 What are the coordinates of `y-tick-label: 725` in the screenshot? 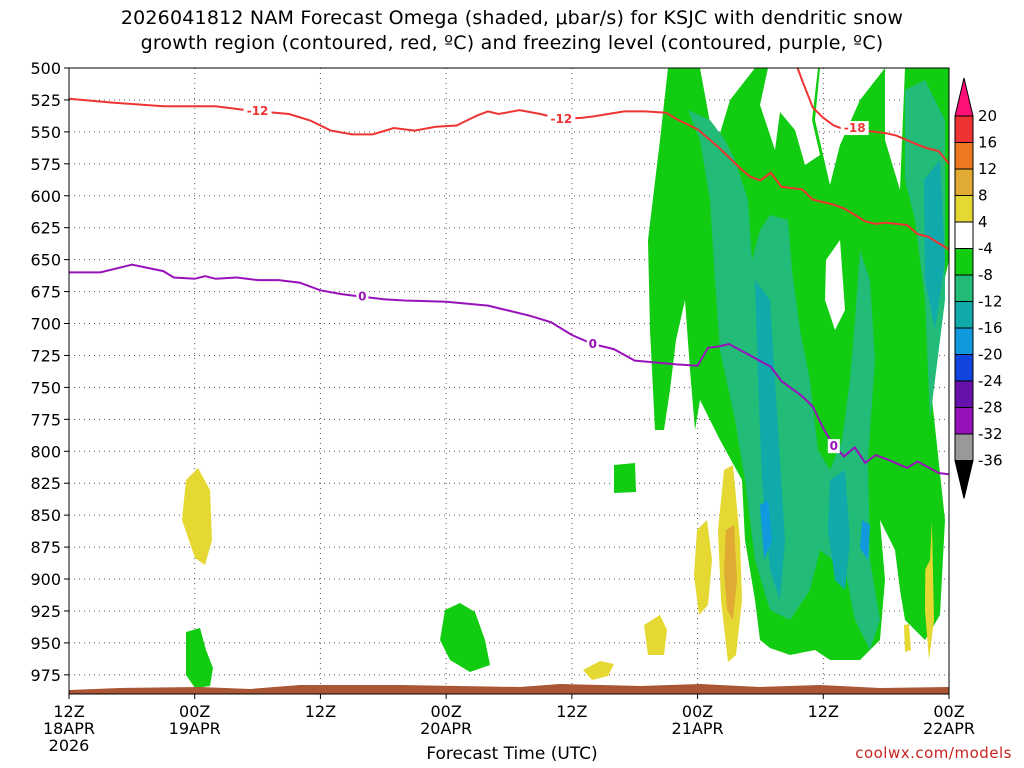 It's located at (45, 355).